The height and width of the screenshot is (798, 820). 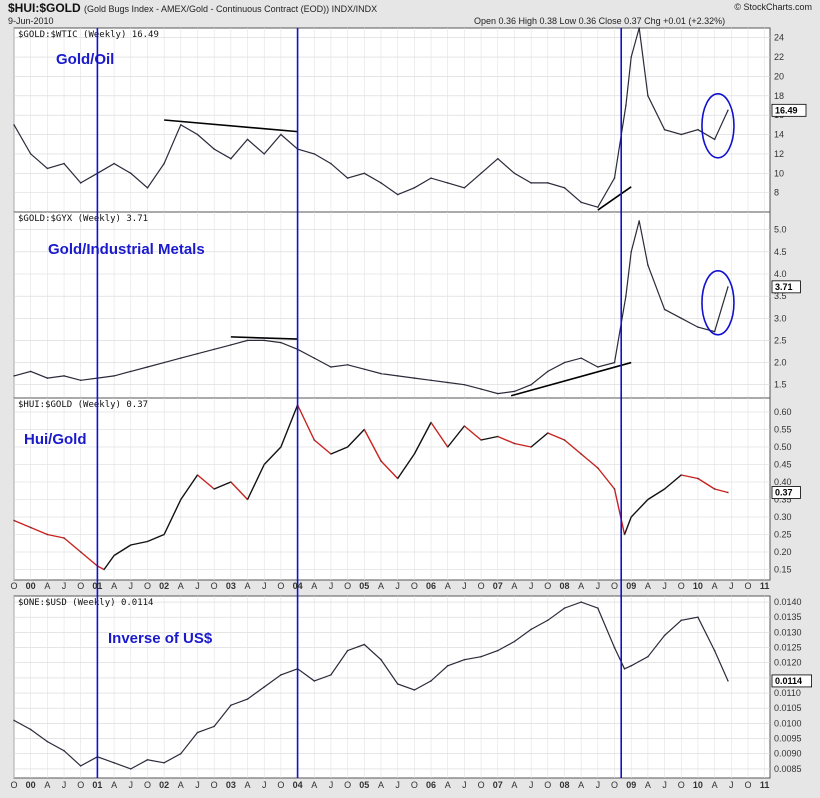 What do you see at coordinates (44, 8) in the screenshot?
I see `header-symbol: $HUI:$GOLD` at bounding box center [44, 8].